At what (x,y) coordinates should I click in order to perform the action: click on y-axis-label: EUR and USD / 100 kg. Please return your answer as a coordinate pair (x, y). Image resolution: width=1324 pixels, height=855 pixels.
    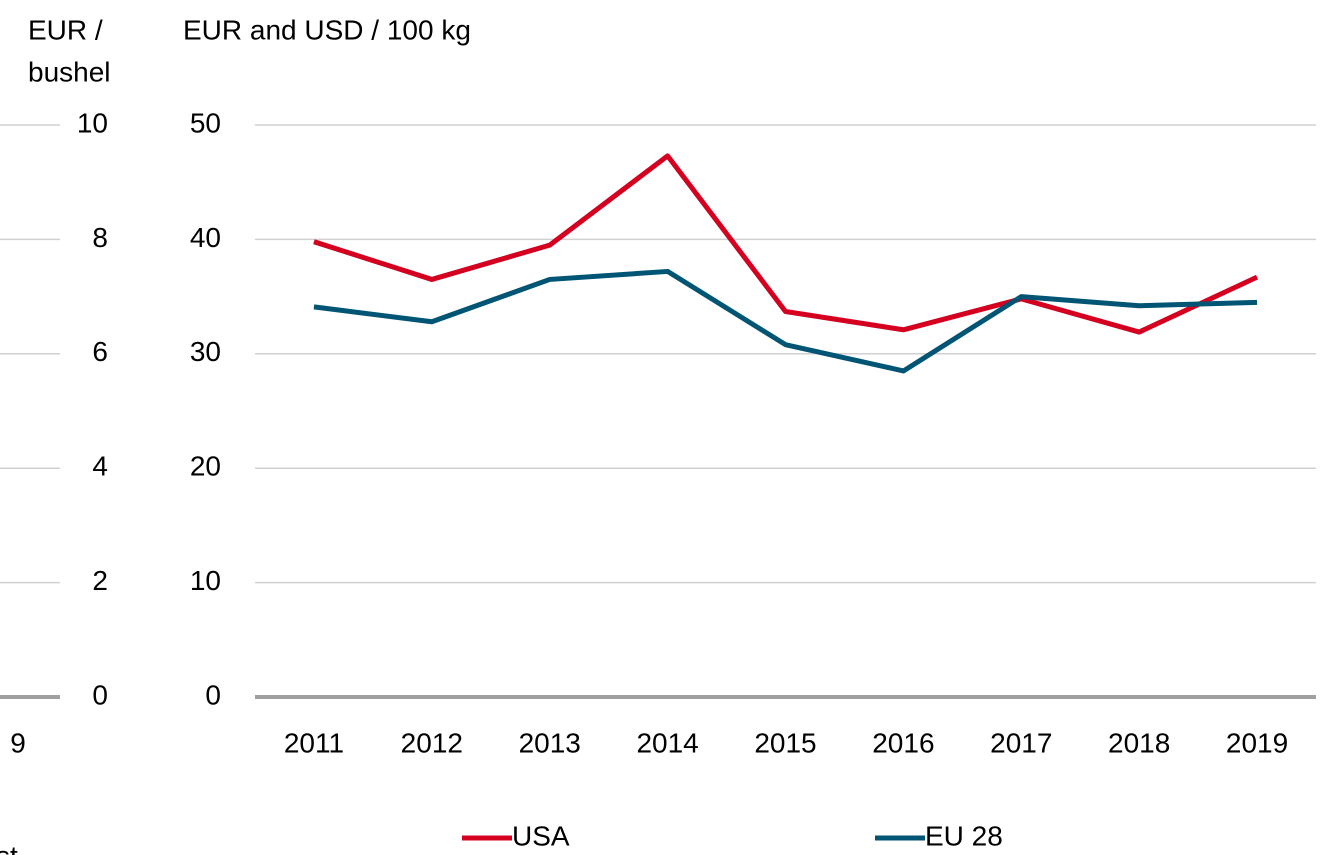
    Looking at the image, I should click on (327, 29).